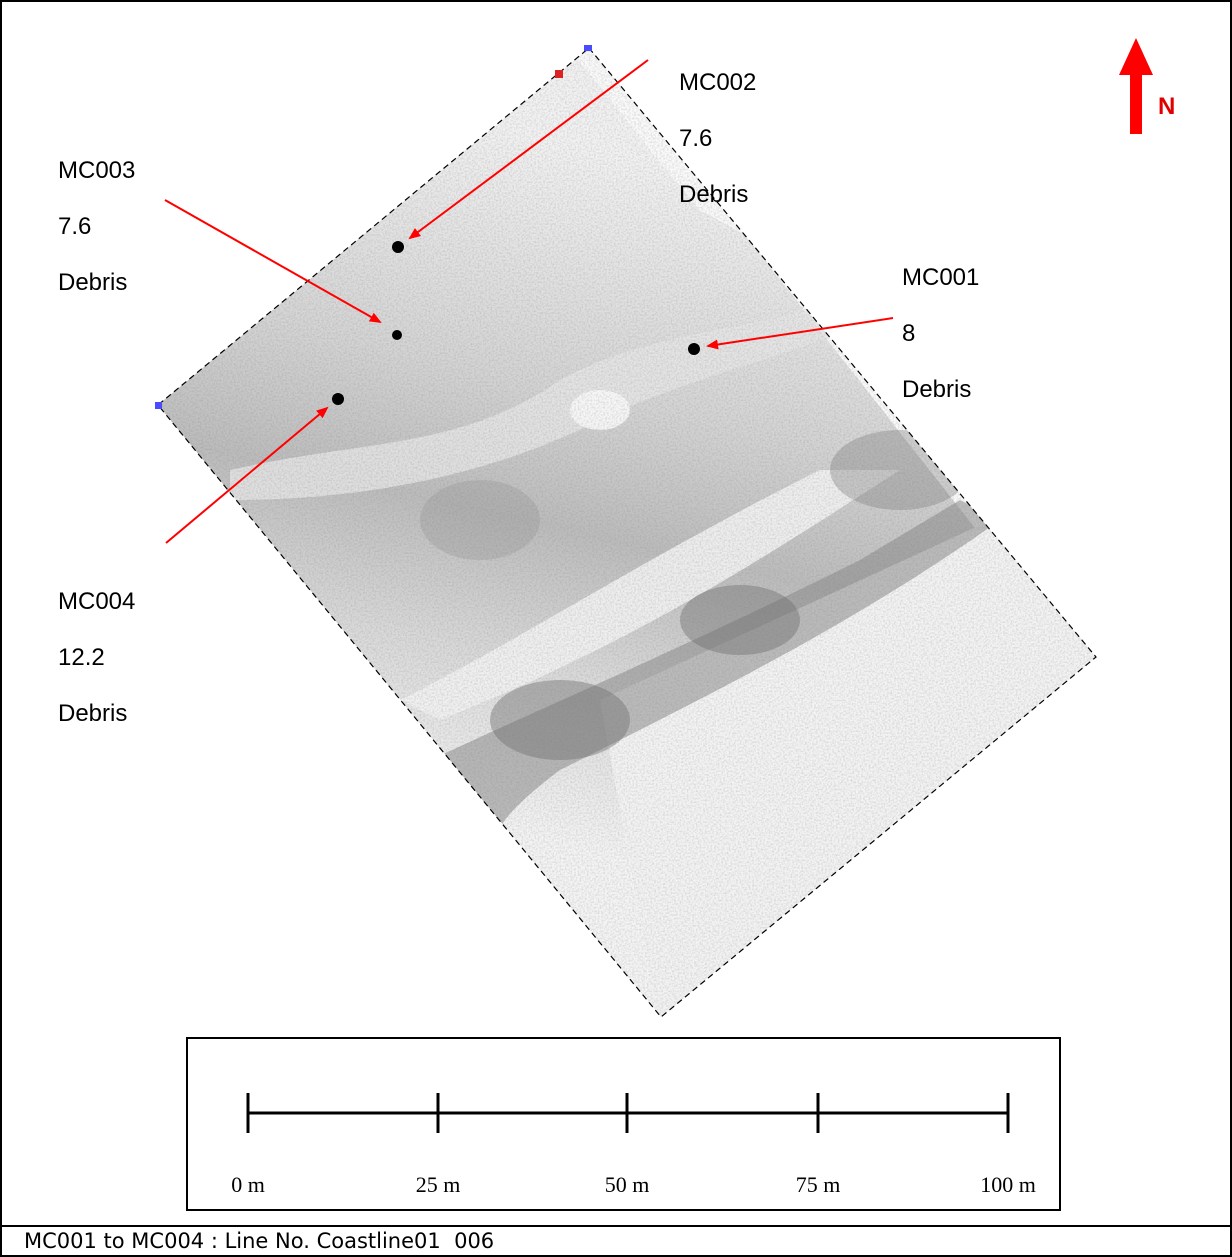 The height and width of the screenshot is (1257, 1232). I want to click on scale-label-0: 0 m, so click(248, 1184).